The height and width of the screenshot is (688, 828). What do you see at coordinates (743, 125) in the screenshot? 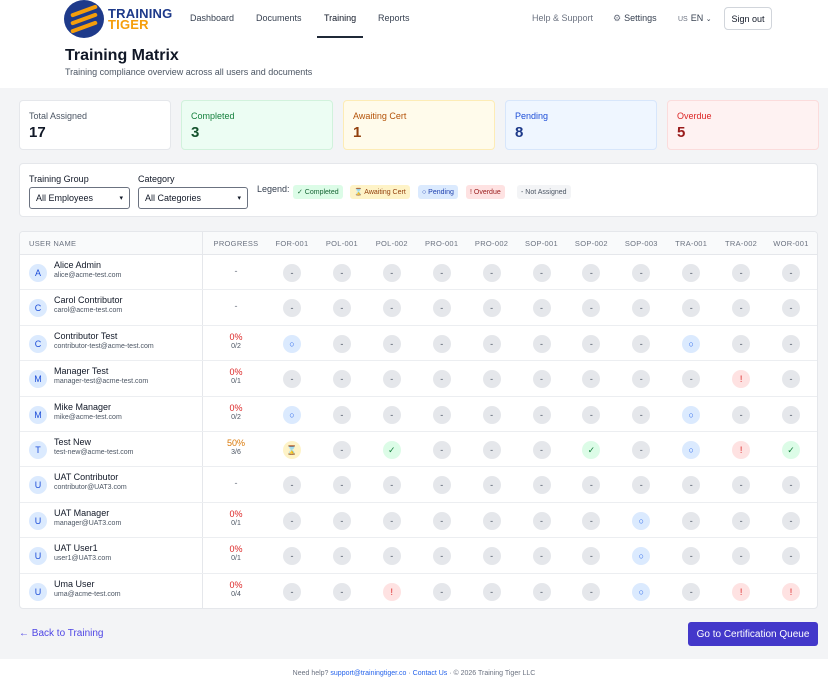
I see `stat-card-overdue: Overdue 5` at bounding box center [743, 125].